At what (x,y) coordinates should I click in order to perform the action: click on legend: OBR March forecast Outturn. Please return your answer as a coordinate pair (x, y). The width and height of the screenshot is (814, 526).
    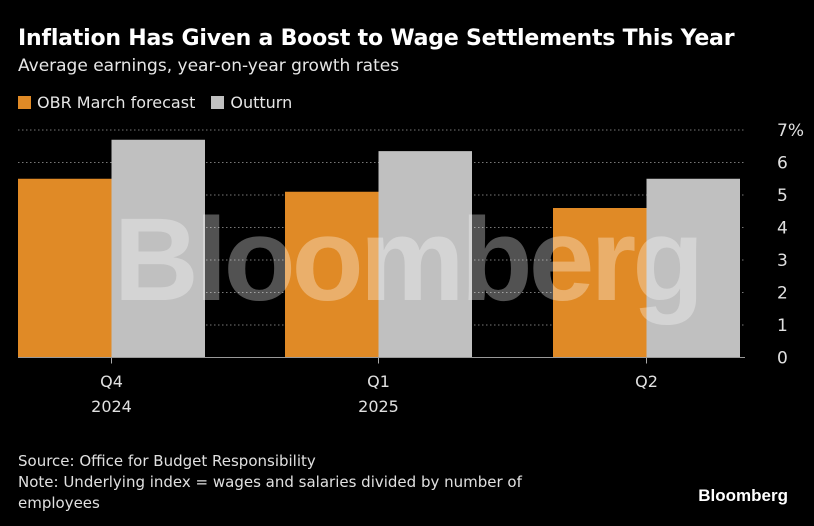
    Looking at the image, I should click on (163, 102).